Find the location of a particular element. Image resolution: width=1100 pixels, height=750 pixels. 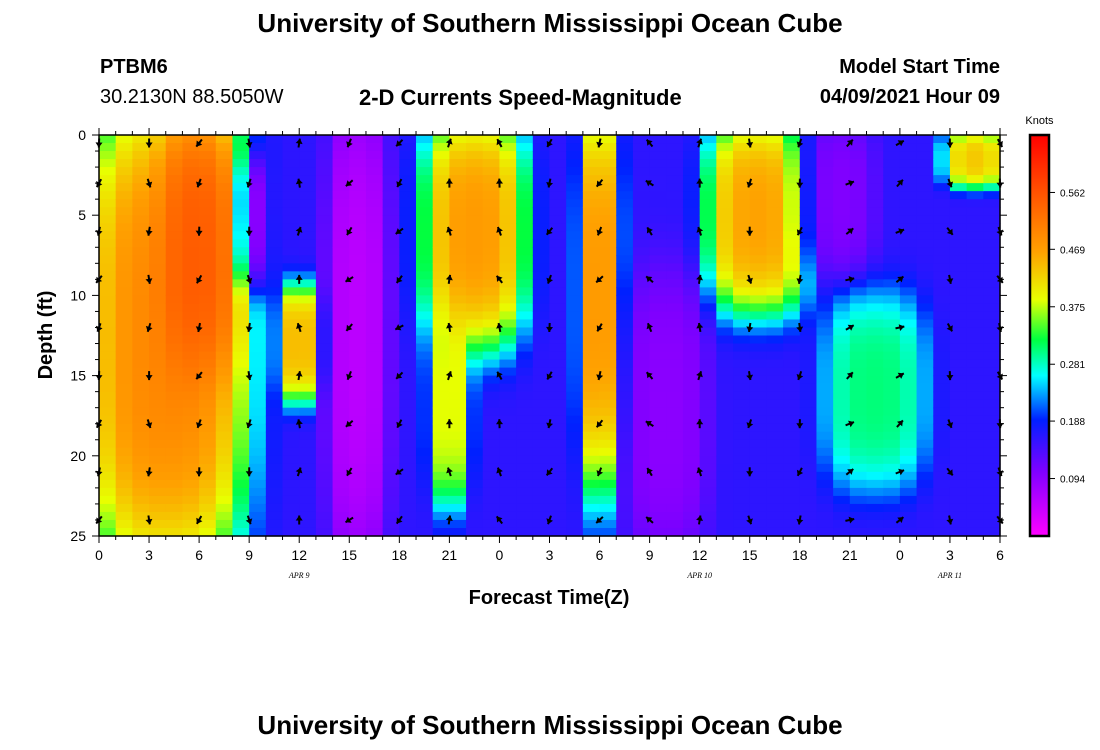

x-tick-label: 3 is located at coordinates (550, 555).